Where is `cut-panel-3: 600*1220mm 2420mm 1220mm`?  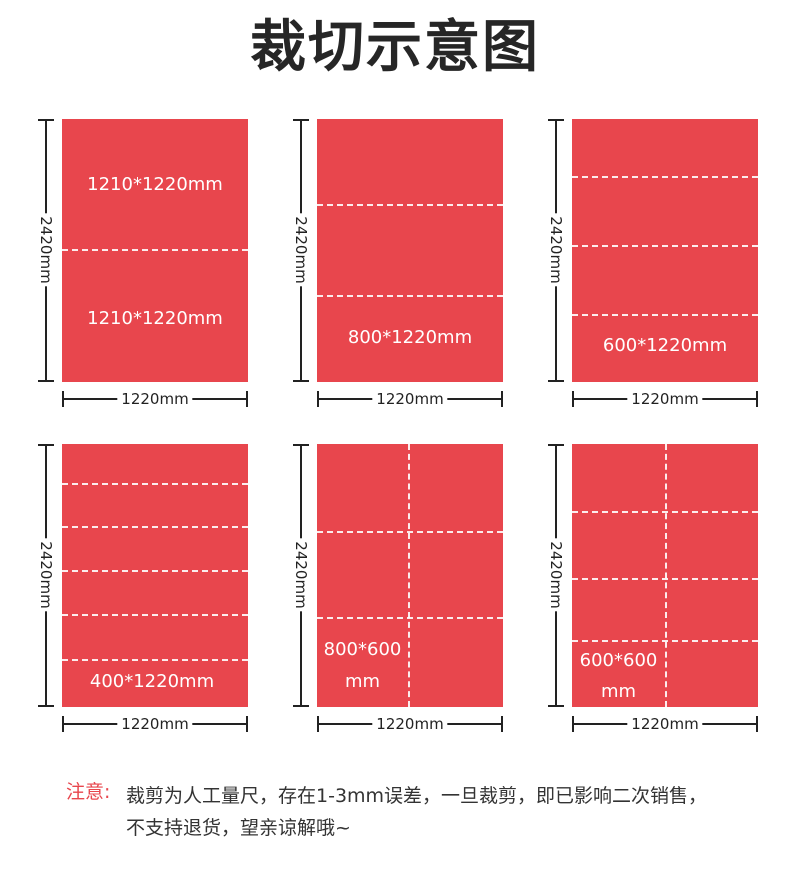
cut-panel-3: 600*1220mm 2420mm 1220mm is located at coordinates (652, 269).